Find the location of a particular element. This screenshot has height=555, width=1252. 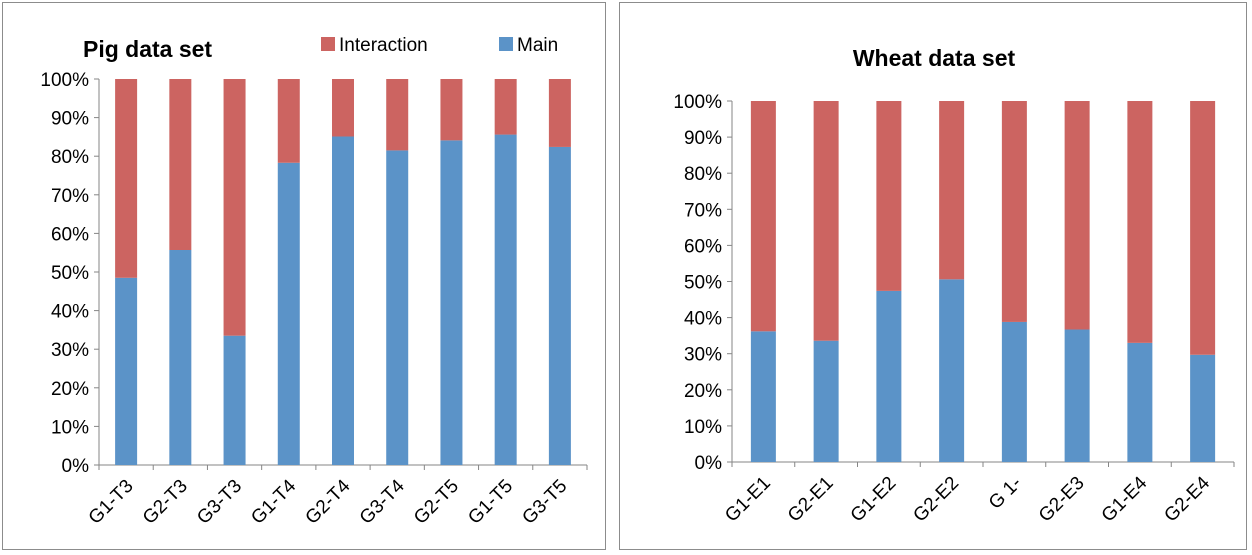

bar-main-g1-e4 is located at coordinates (1140, 402).